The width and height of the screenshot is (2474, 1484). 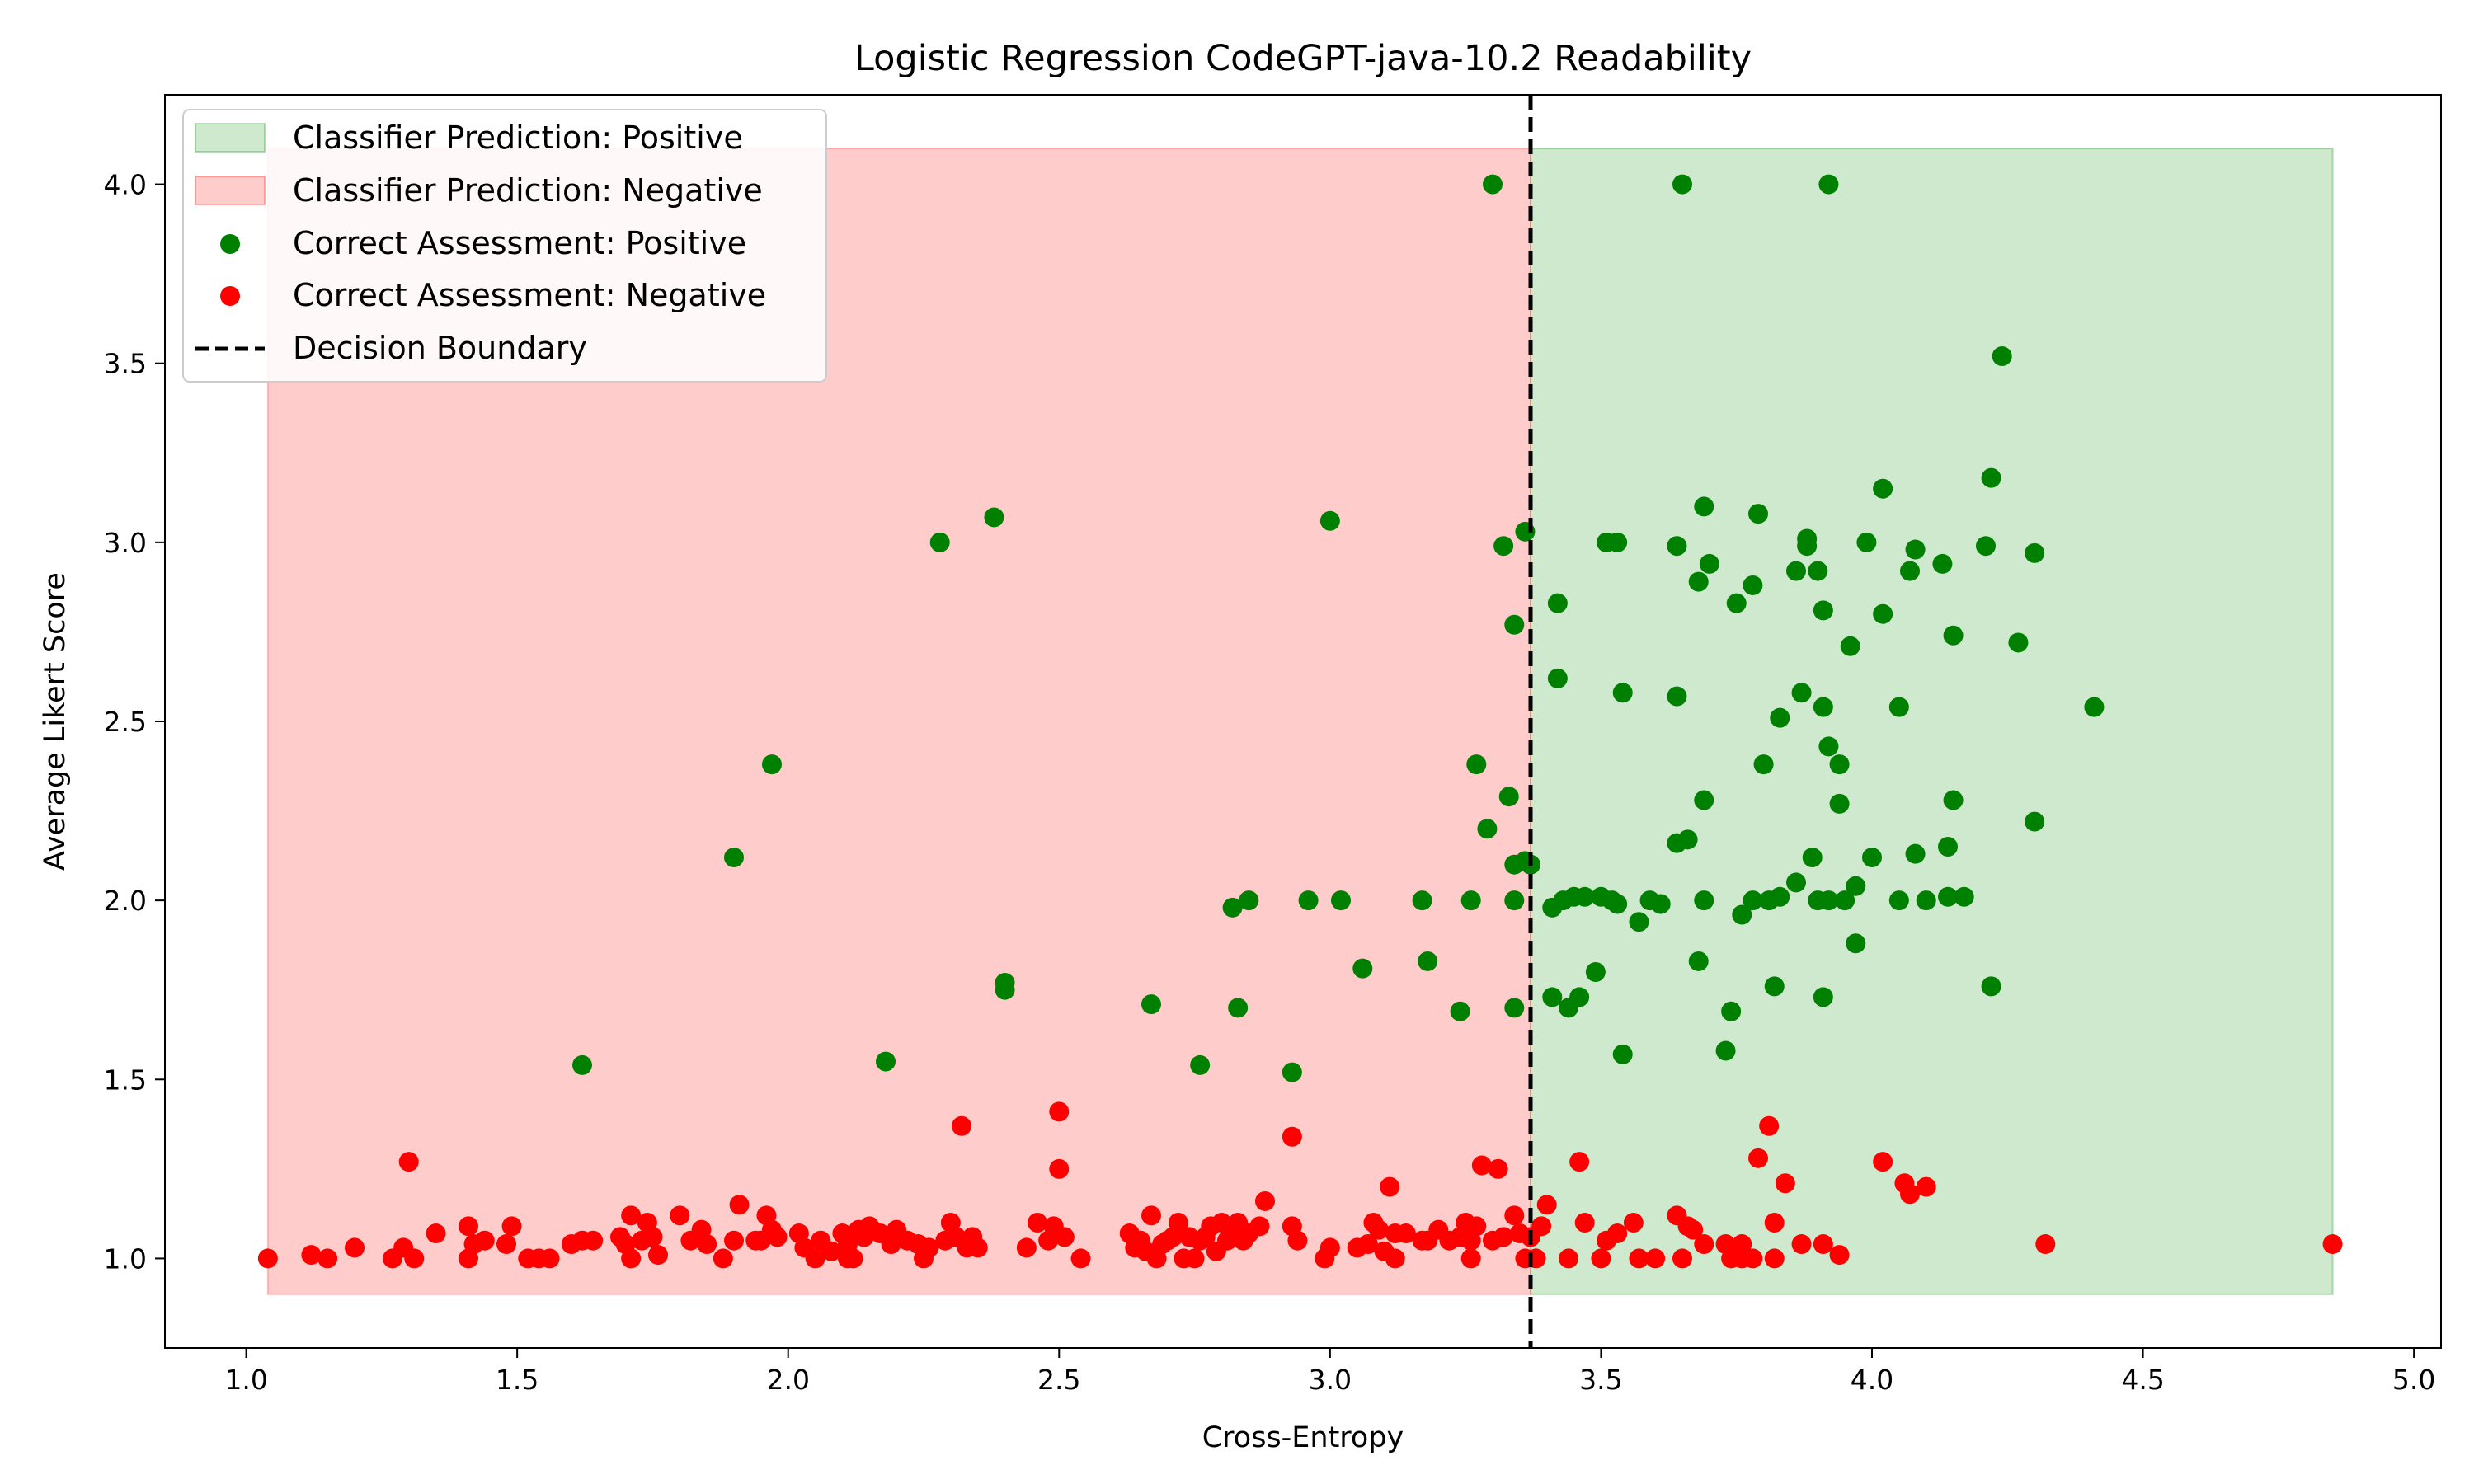 What do you see at coordinates (125, 901) in the screenshot?
I see `y-tick-label: 2.0` at bounding box center [125, 901].